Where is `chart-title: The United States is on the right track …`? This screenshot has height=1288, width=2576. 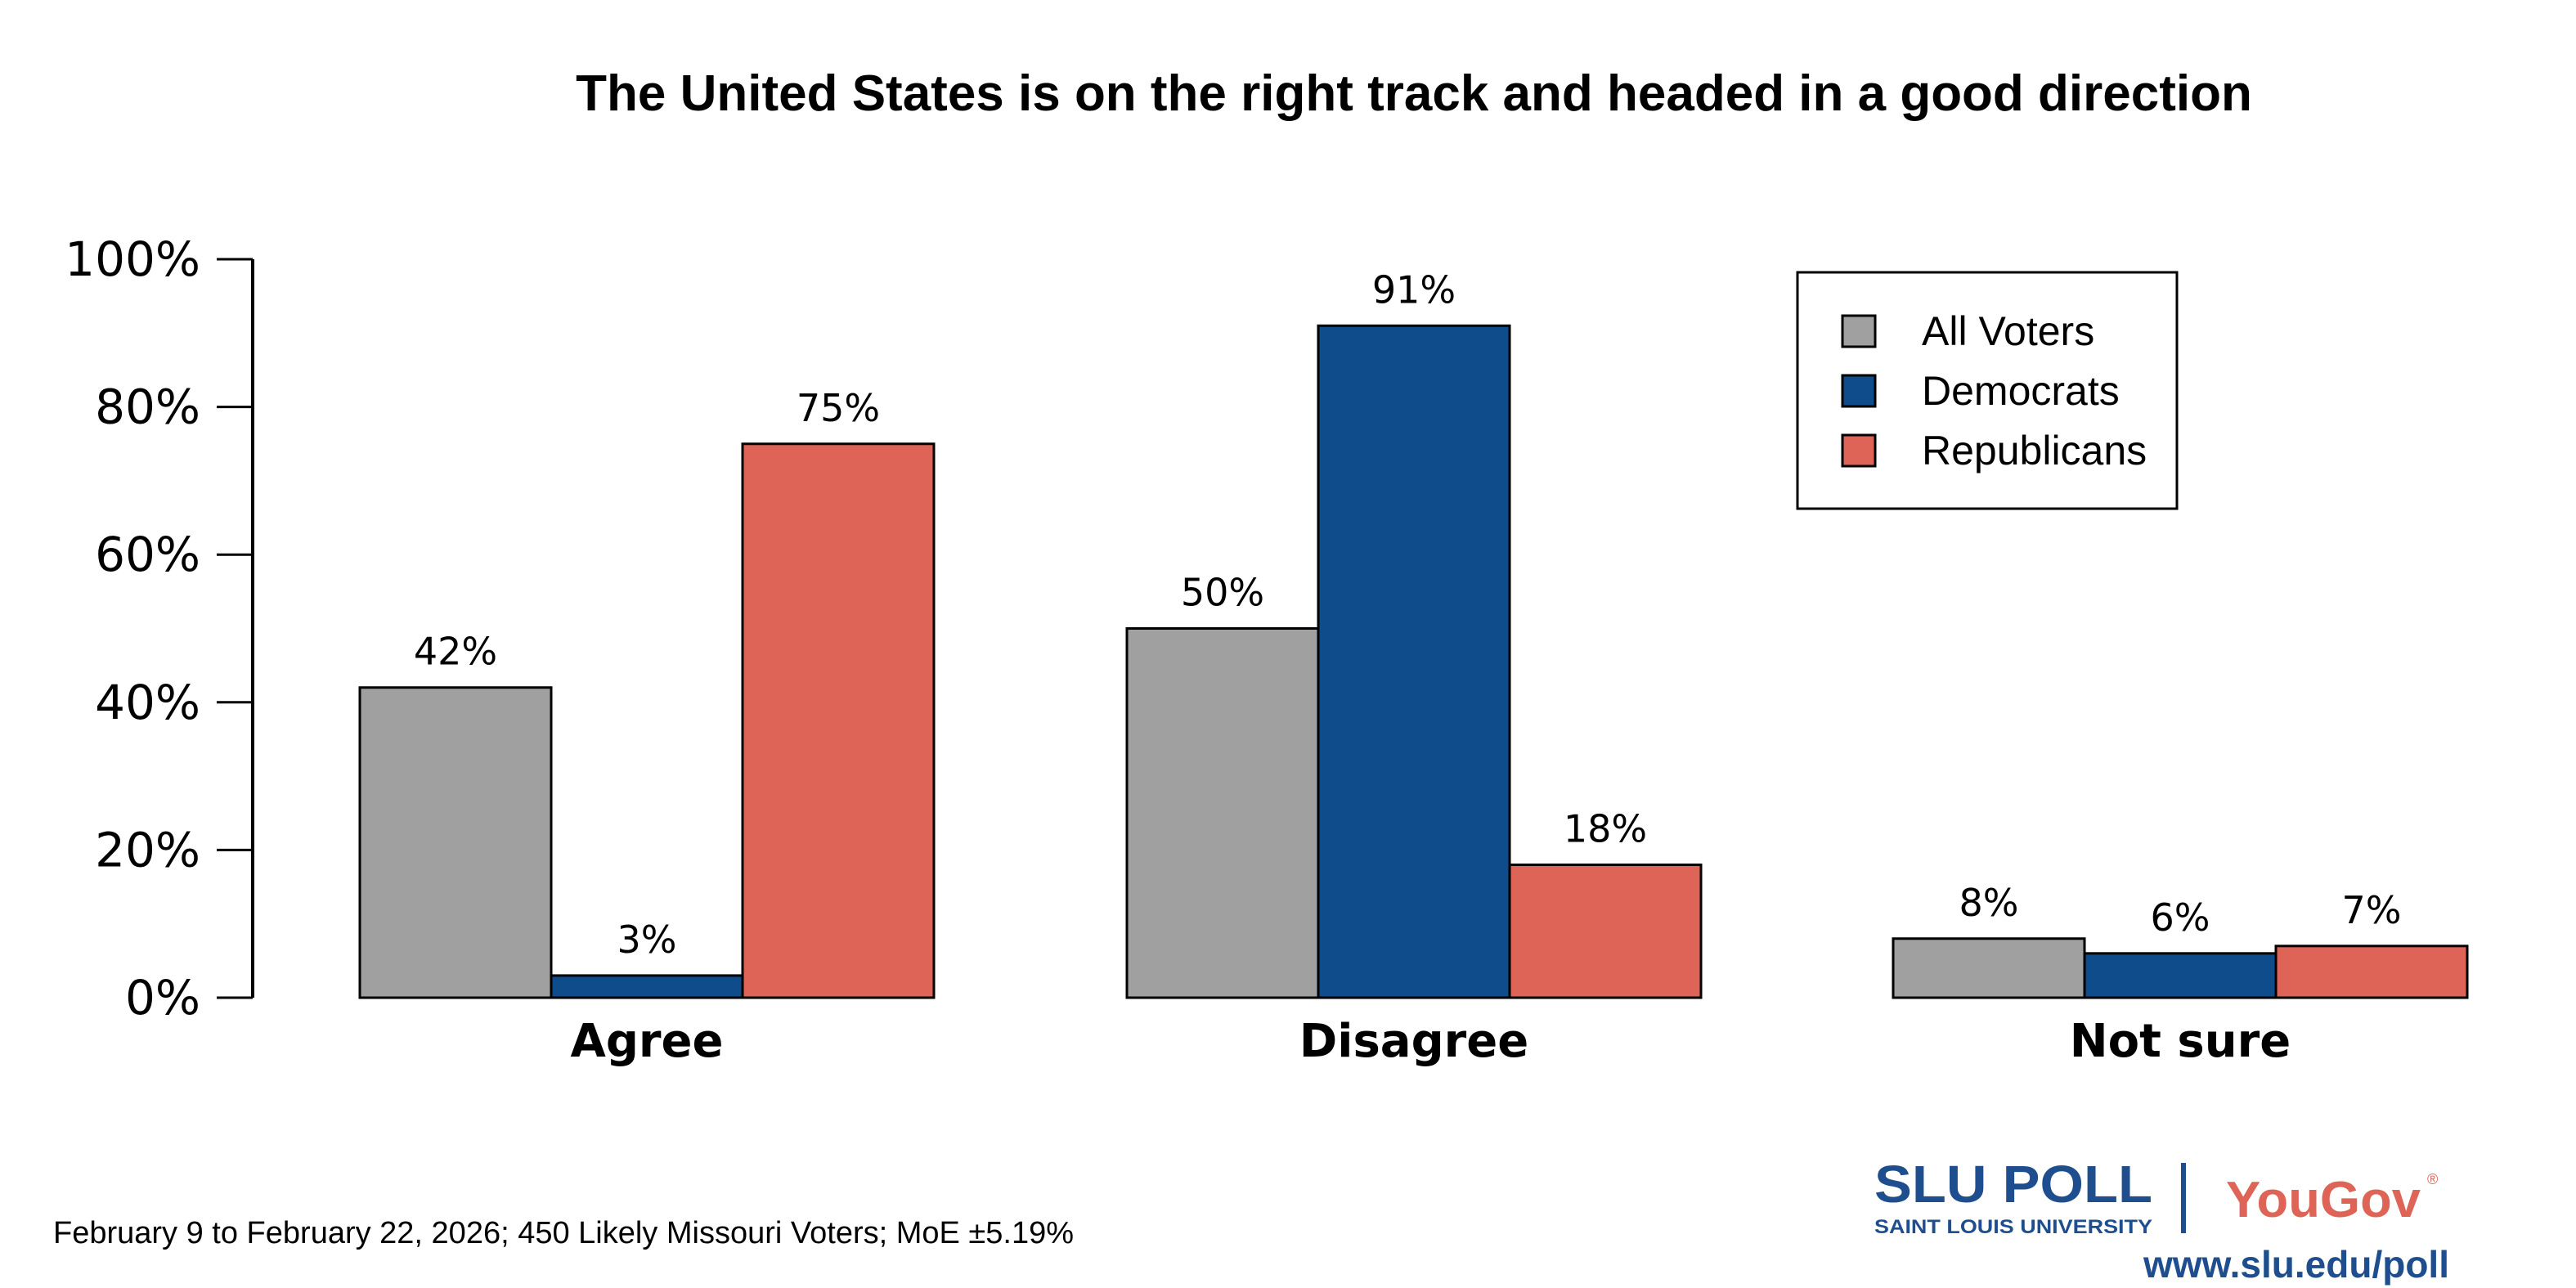 chart-title: The United States is on the right track … is located at coordinates (1414, 93).